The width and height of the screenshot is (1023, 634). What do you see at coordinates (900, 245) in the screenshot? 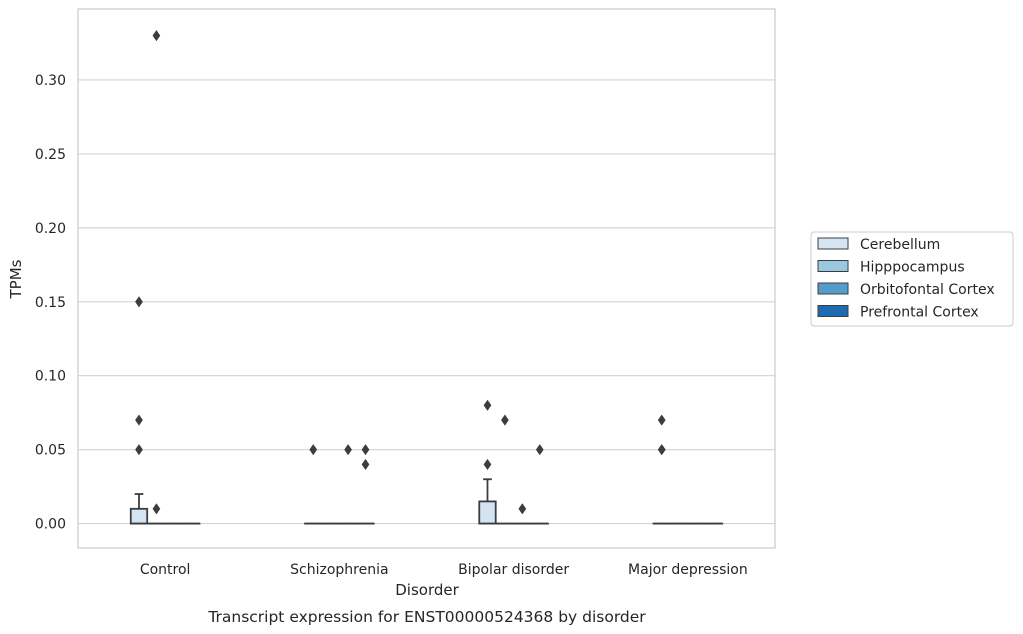
I see `legend-label: Cerebellum` at bounding box center [900, 245].